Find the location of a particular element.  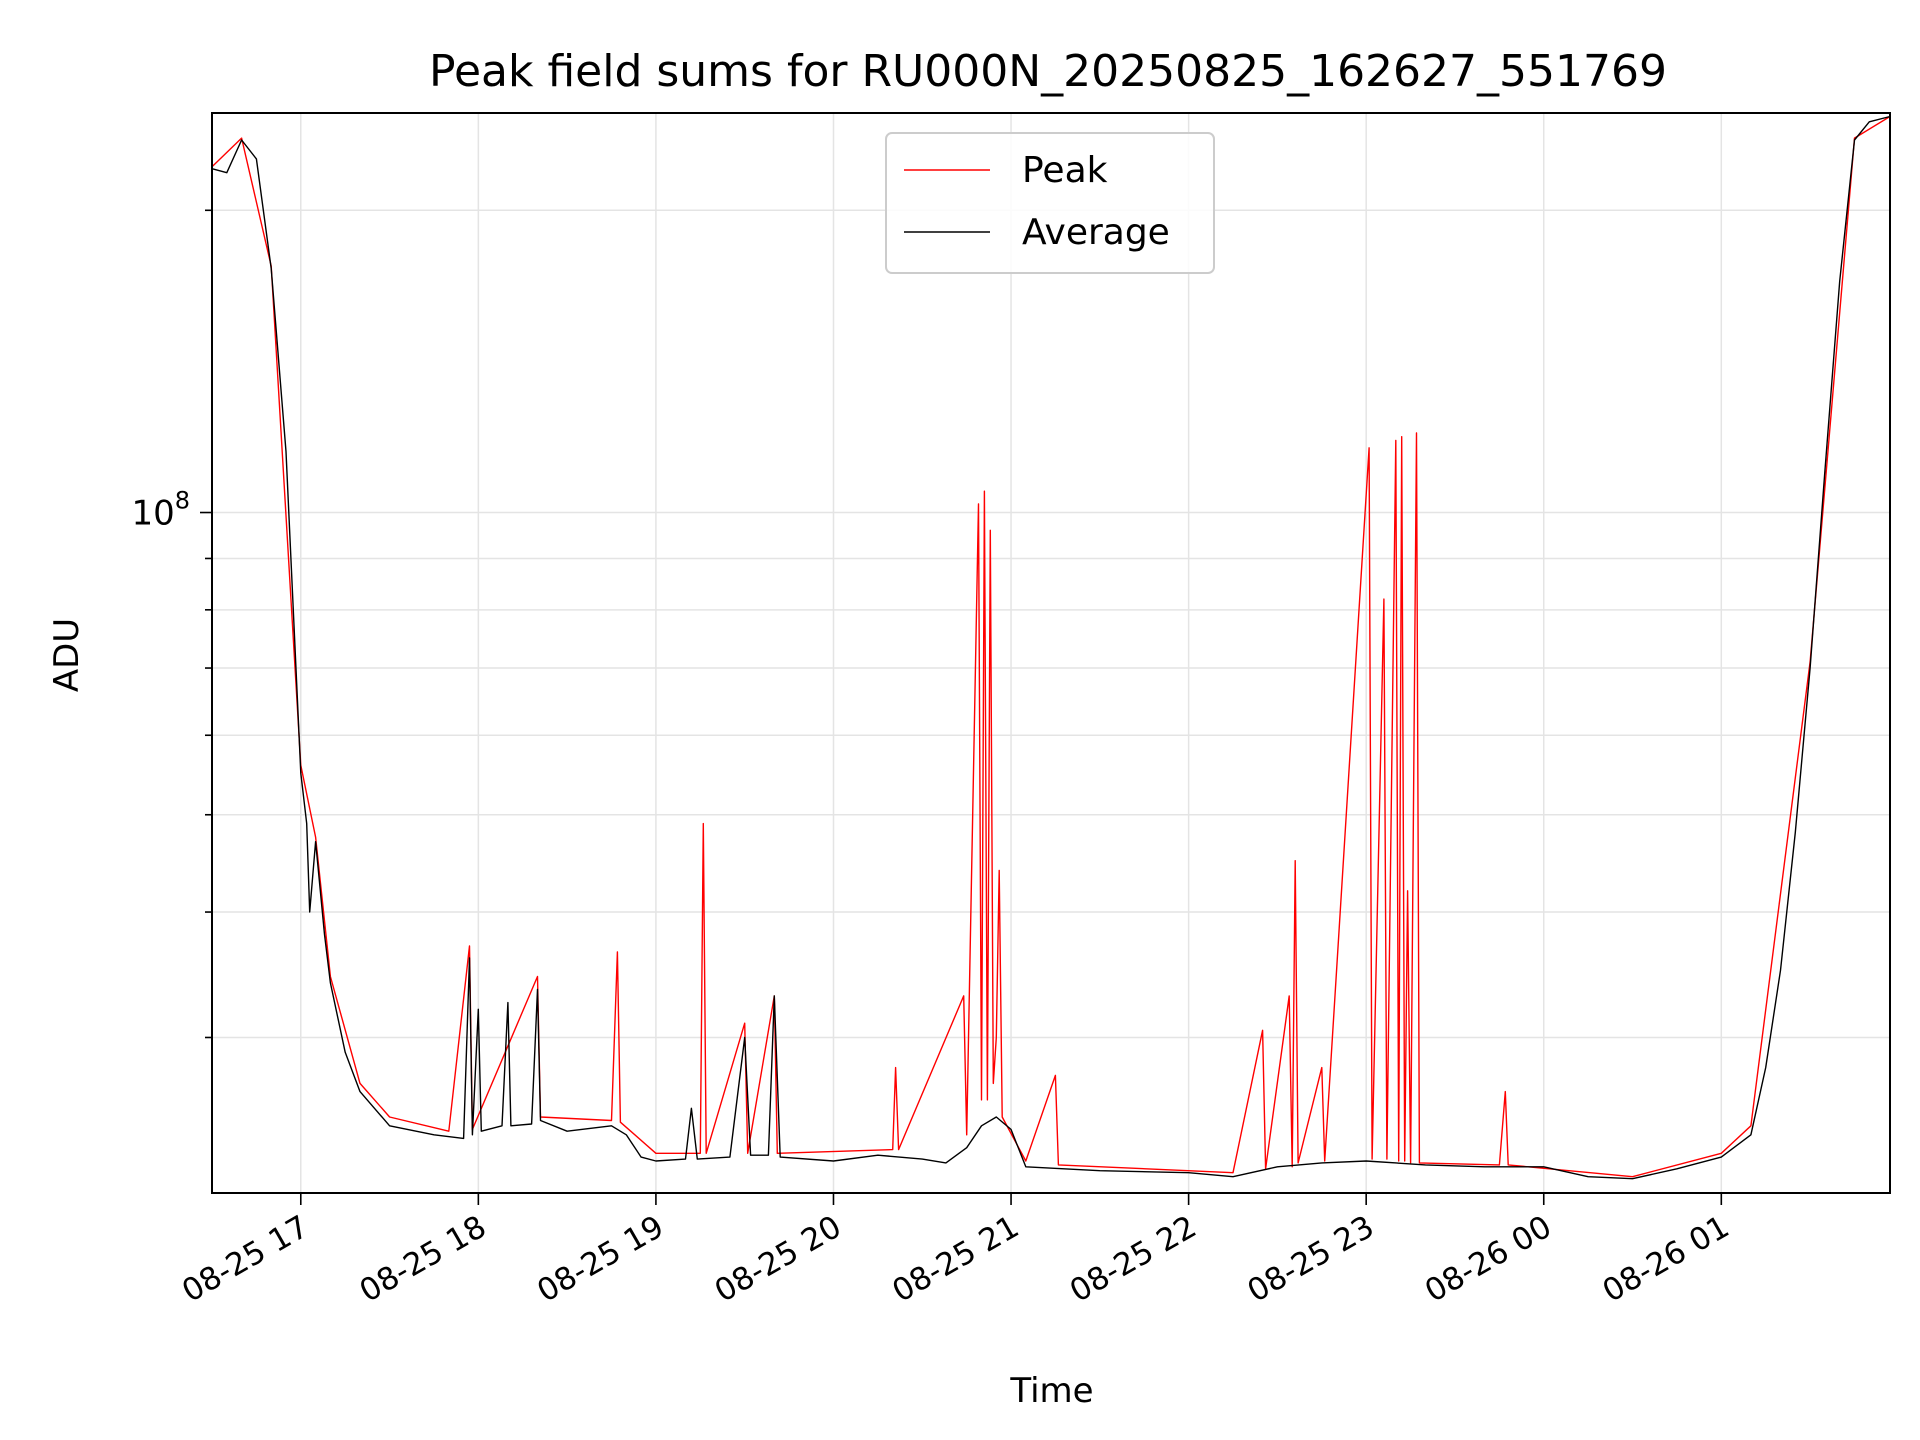

legend-box is located at coordinates (1050, 203).